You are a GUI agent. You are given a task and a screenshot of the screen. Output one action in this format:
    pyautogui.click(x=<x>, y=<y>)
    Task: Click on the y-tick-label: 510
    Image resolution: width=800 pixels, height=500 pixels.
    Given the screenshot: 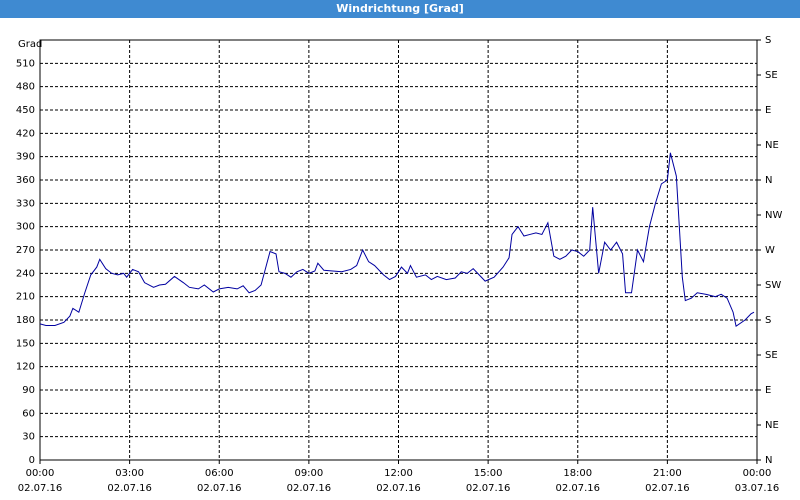 What is the action you would take?
    pyautogui.click(x=25, y=63)
    